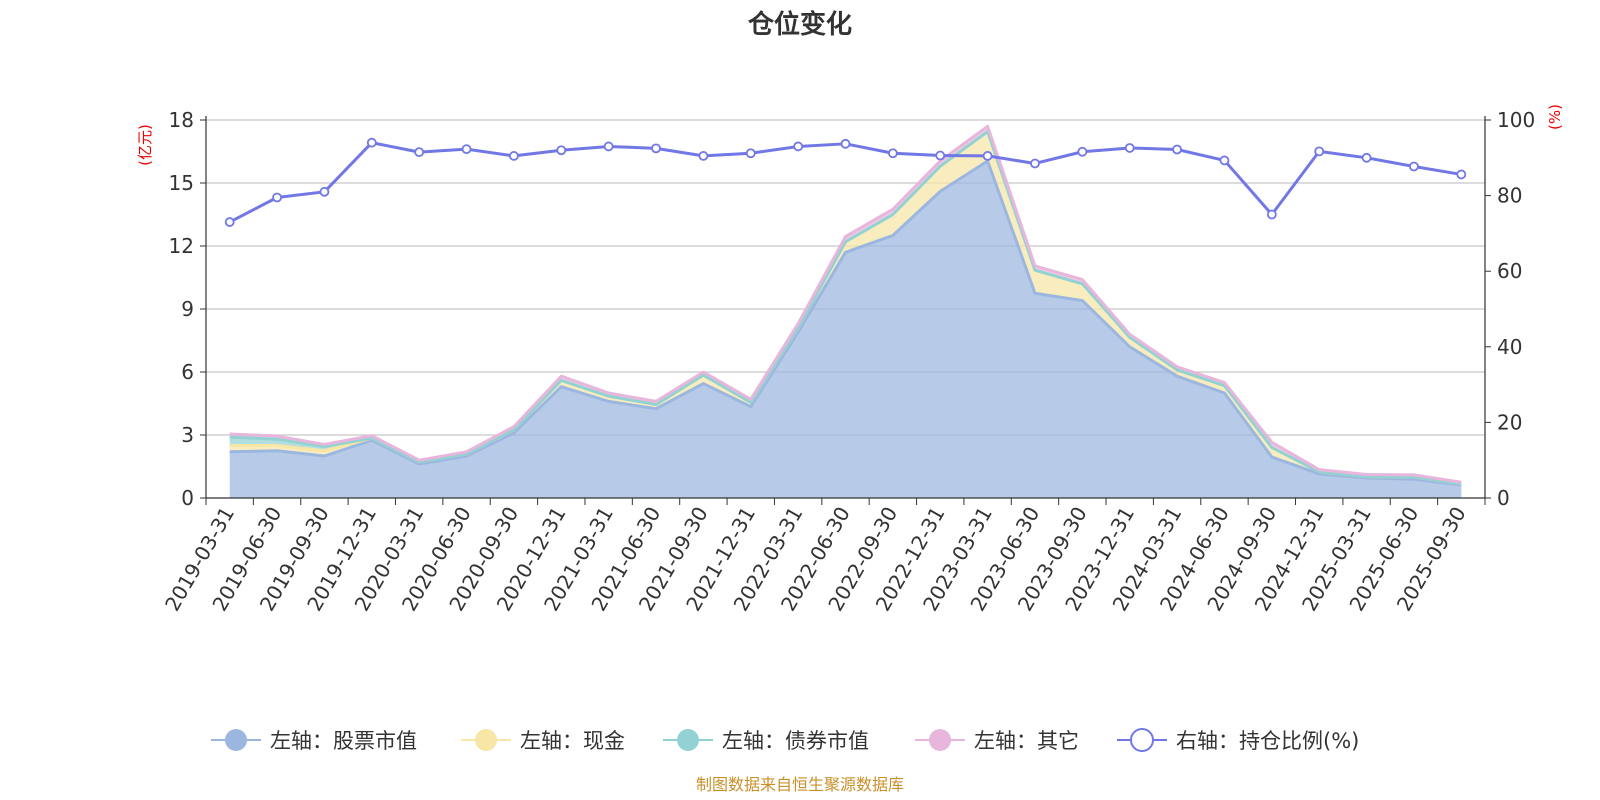 Image resolution: width=1600 pixels, height=800 pixels. Describe the element at coordinates (1509, 422) in the screenshot. I see `right-axis-tick-label: 20` at that location.